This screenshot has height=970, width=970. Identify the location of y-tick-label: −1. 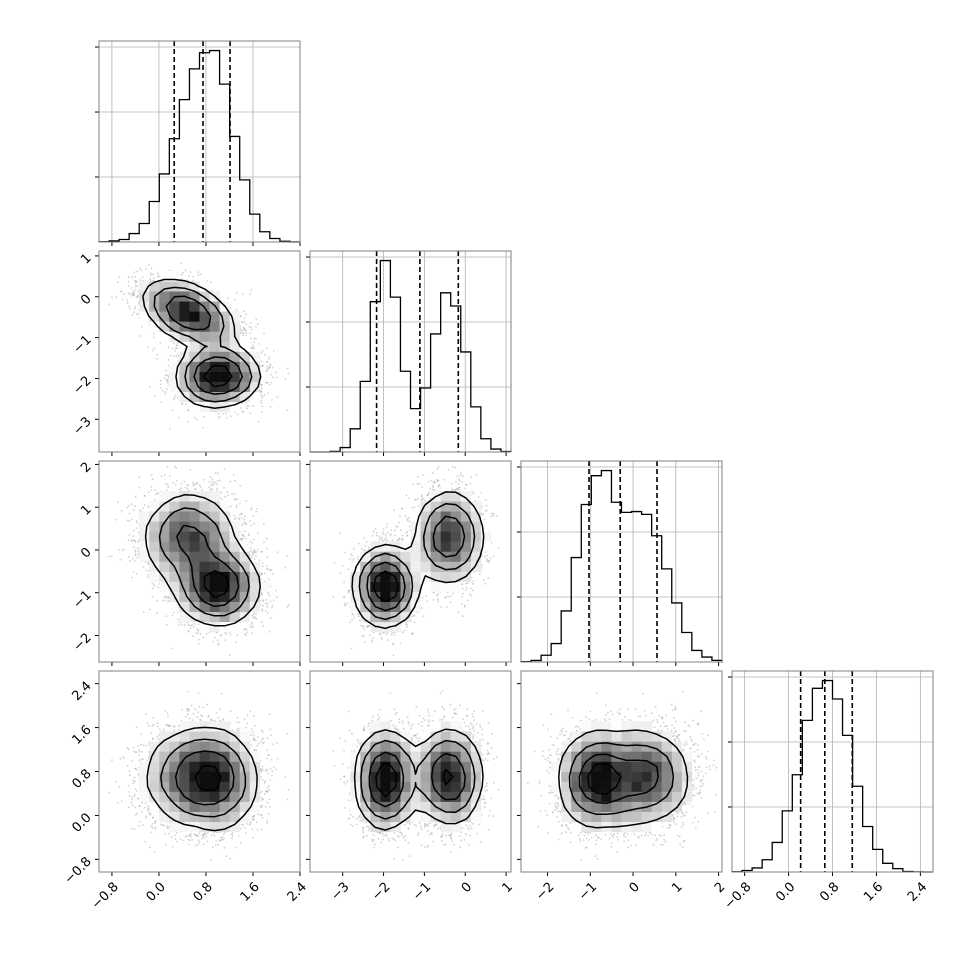
(82, 345).